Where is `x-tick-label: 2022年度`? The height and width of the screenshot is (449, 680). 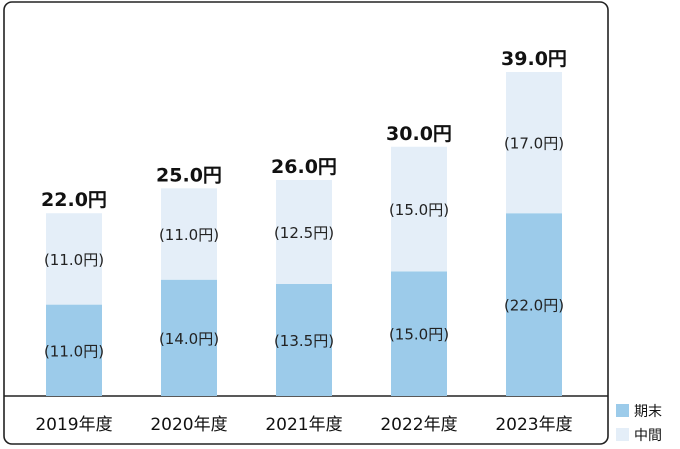
x-tick-label: 2022年度 is located at coordinates (418, 425).